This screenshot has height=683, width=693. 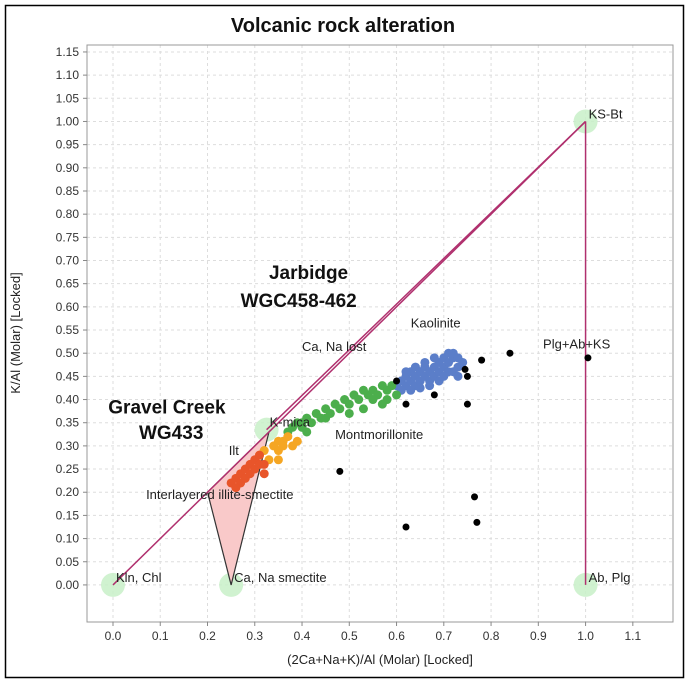 I want to click on y-tick-label: 0.75, so click(x=68, y=237).